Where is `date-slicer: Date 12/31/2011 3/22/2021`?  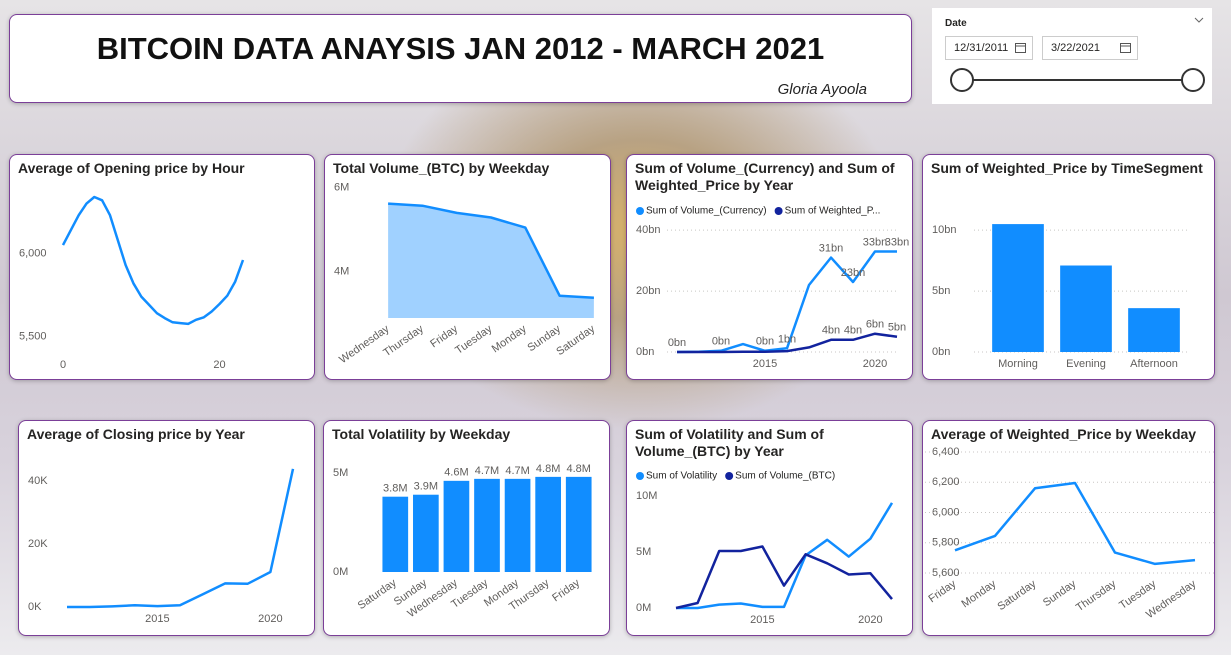 date-slicer: Date 12/31/2011 3/22/2021 is located at coordinates (1072, 56).